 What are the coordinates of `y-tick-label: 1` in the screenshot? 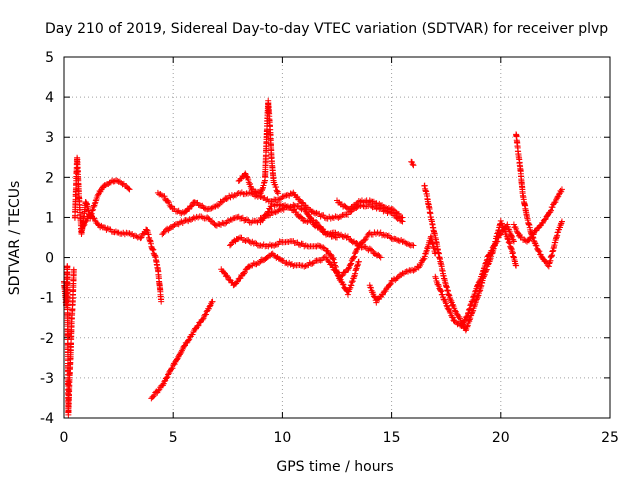 It's located at (49, 218).